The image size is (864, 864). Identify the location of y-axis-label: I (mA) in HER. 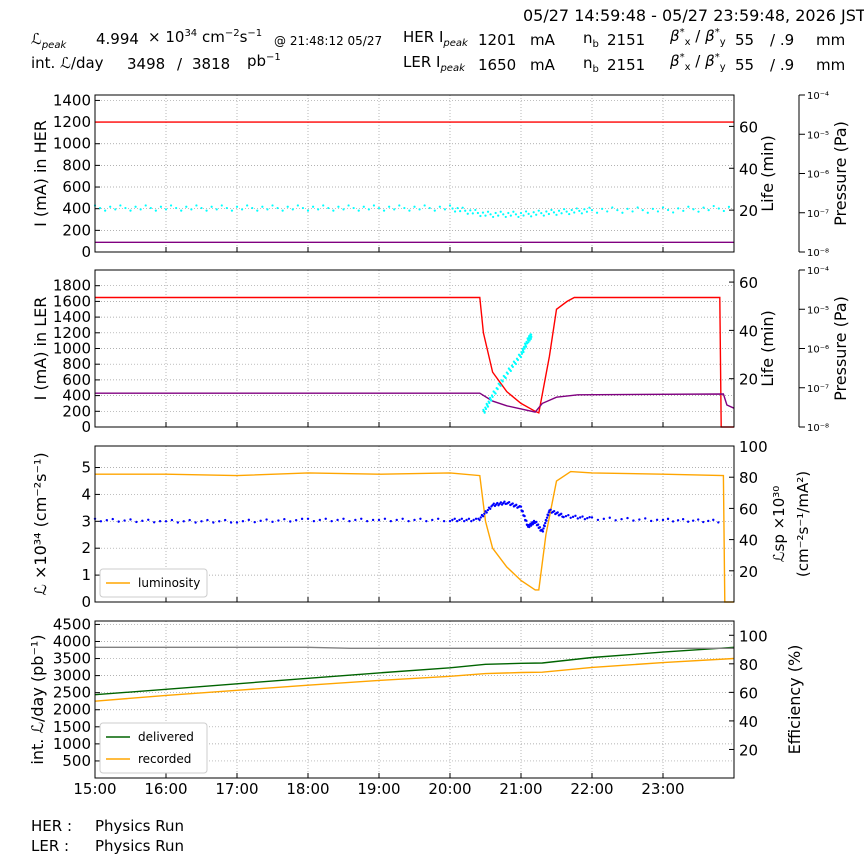
(40, 173).